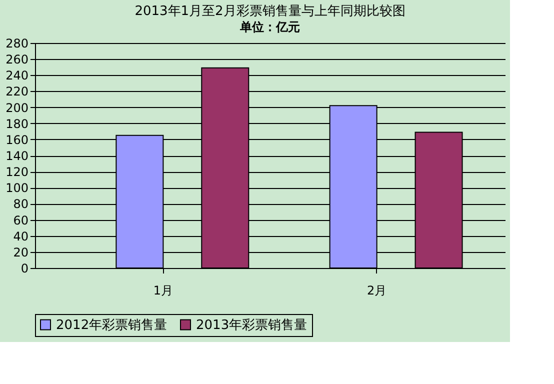  I want to click on y-tick-label: 60, so click(20, 220).